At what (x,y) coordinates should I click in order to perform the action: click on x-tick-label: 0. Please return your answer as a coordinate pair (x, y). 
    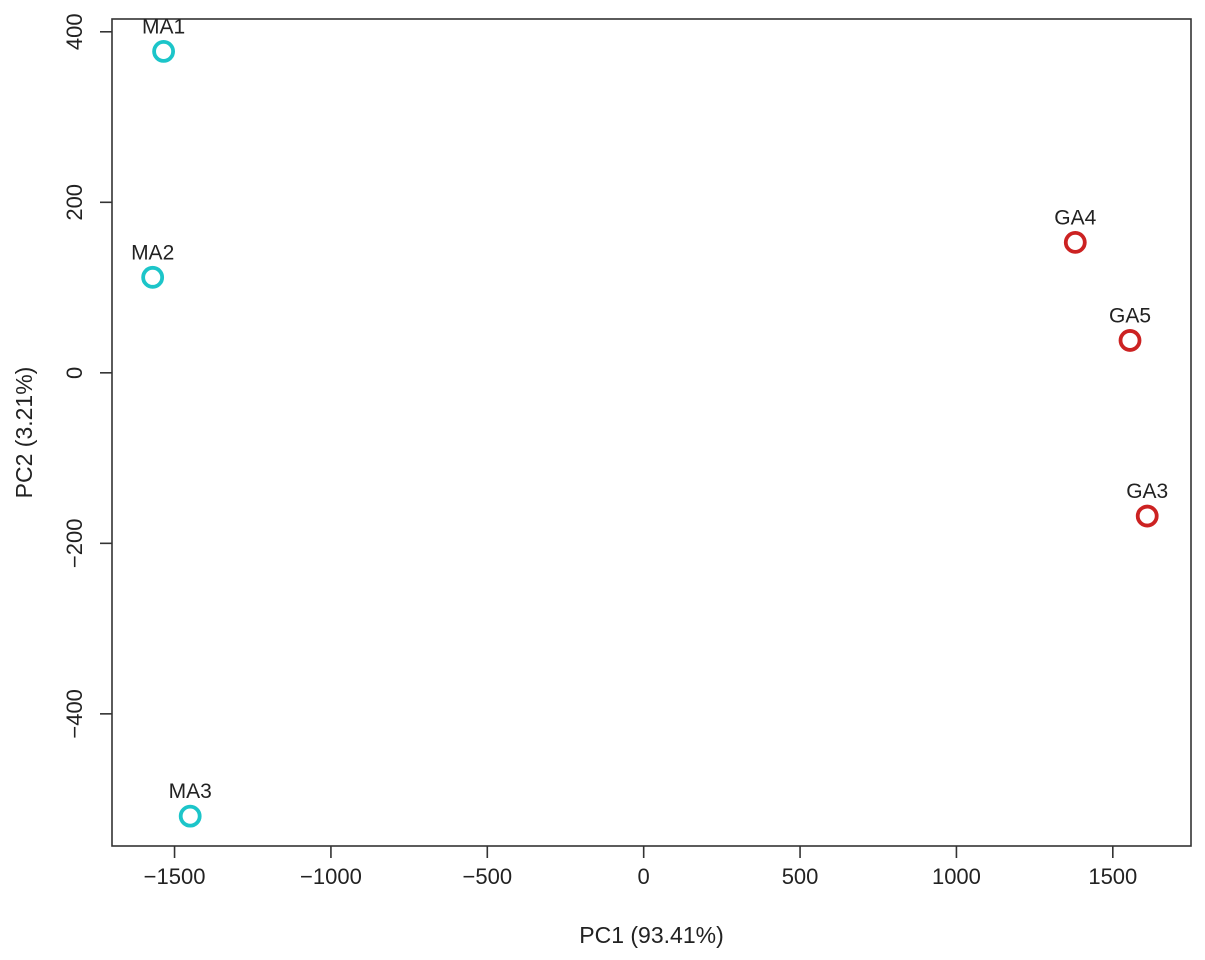
    Looking at the image, I should click on (644, 876).